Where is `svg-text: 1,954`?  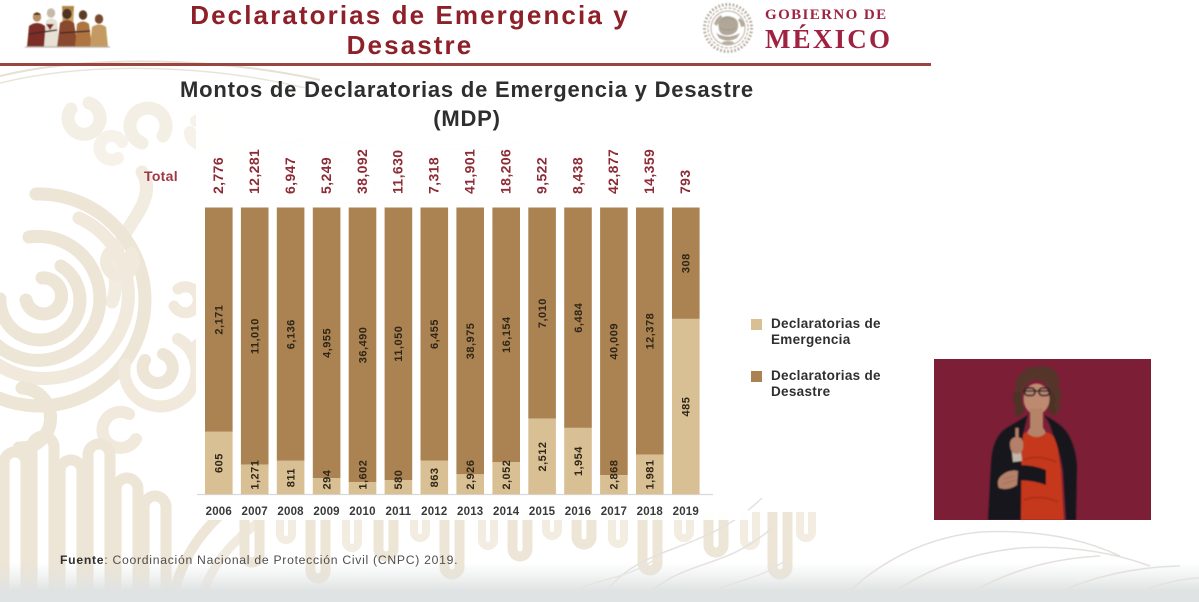 svg-text: 1,954 is located at coordinates (579, 461).